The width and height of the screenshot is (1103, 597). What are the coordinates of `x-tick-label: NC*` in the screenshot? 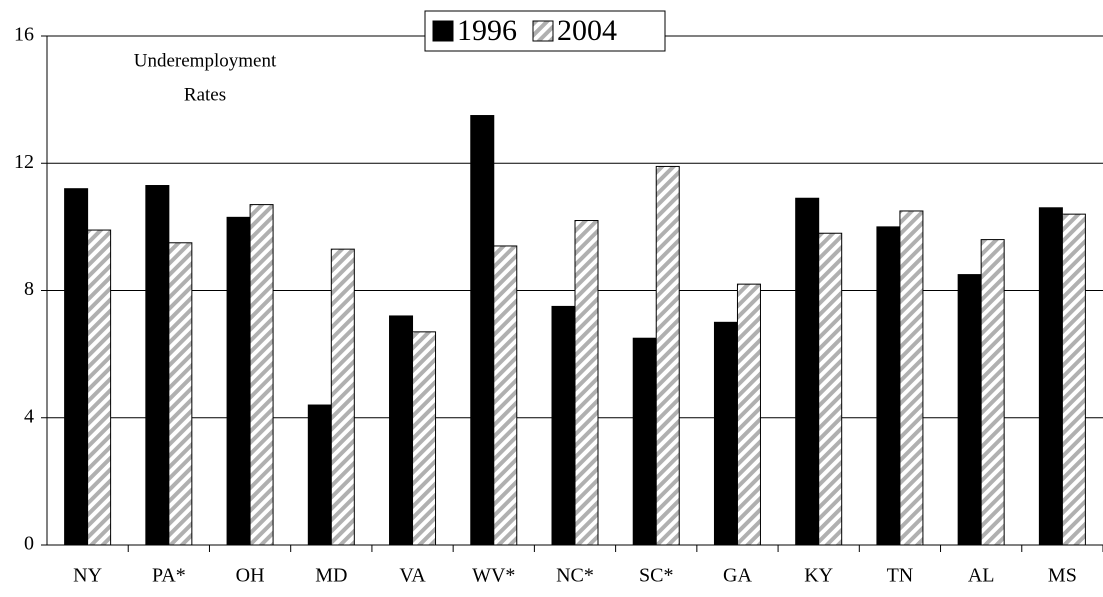 It's located at (575, 576).